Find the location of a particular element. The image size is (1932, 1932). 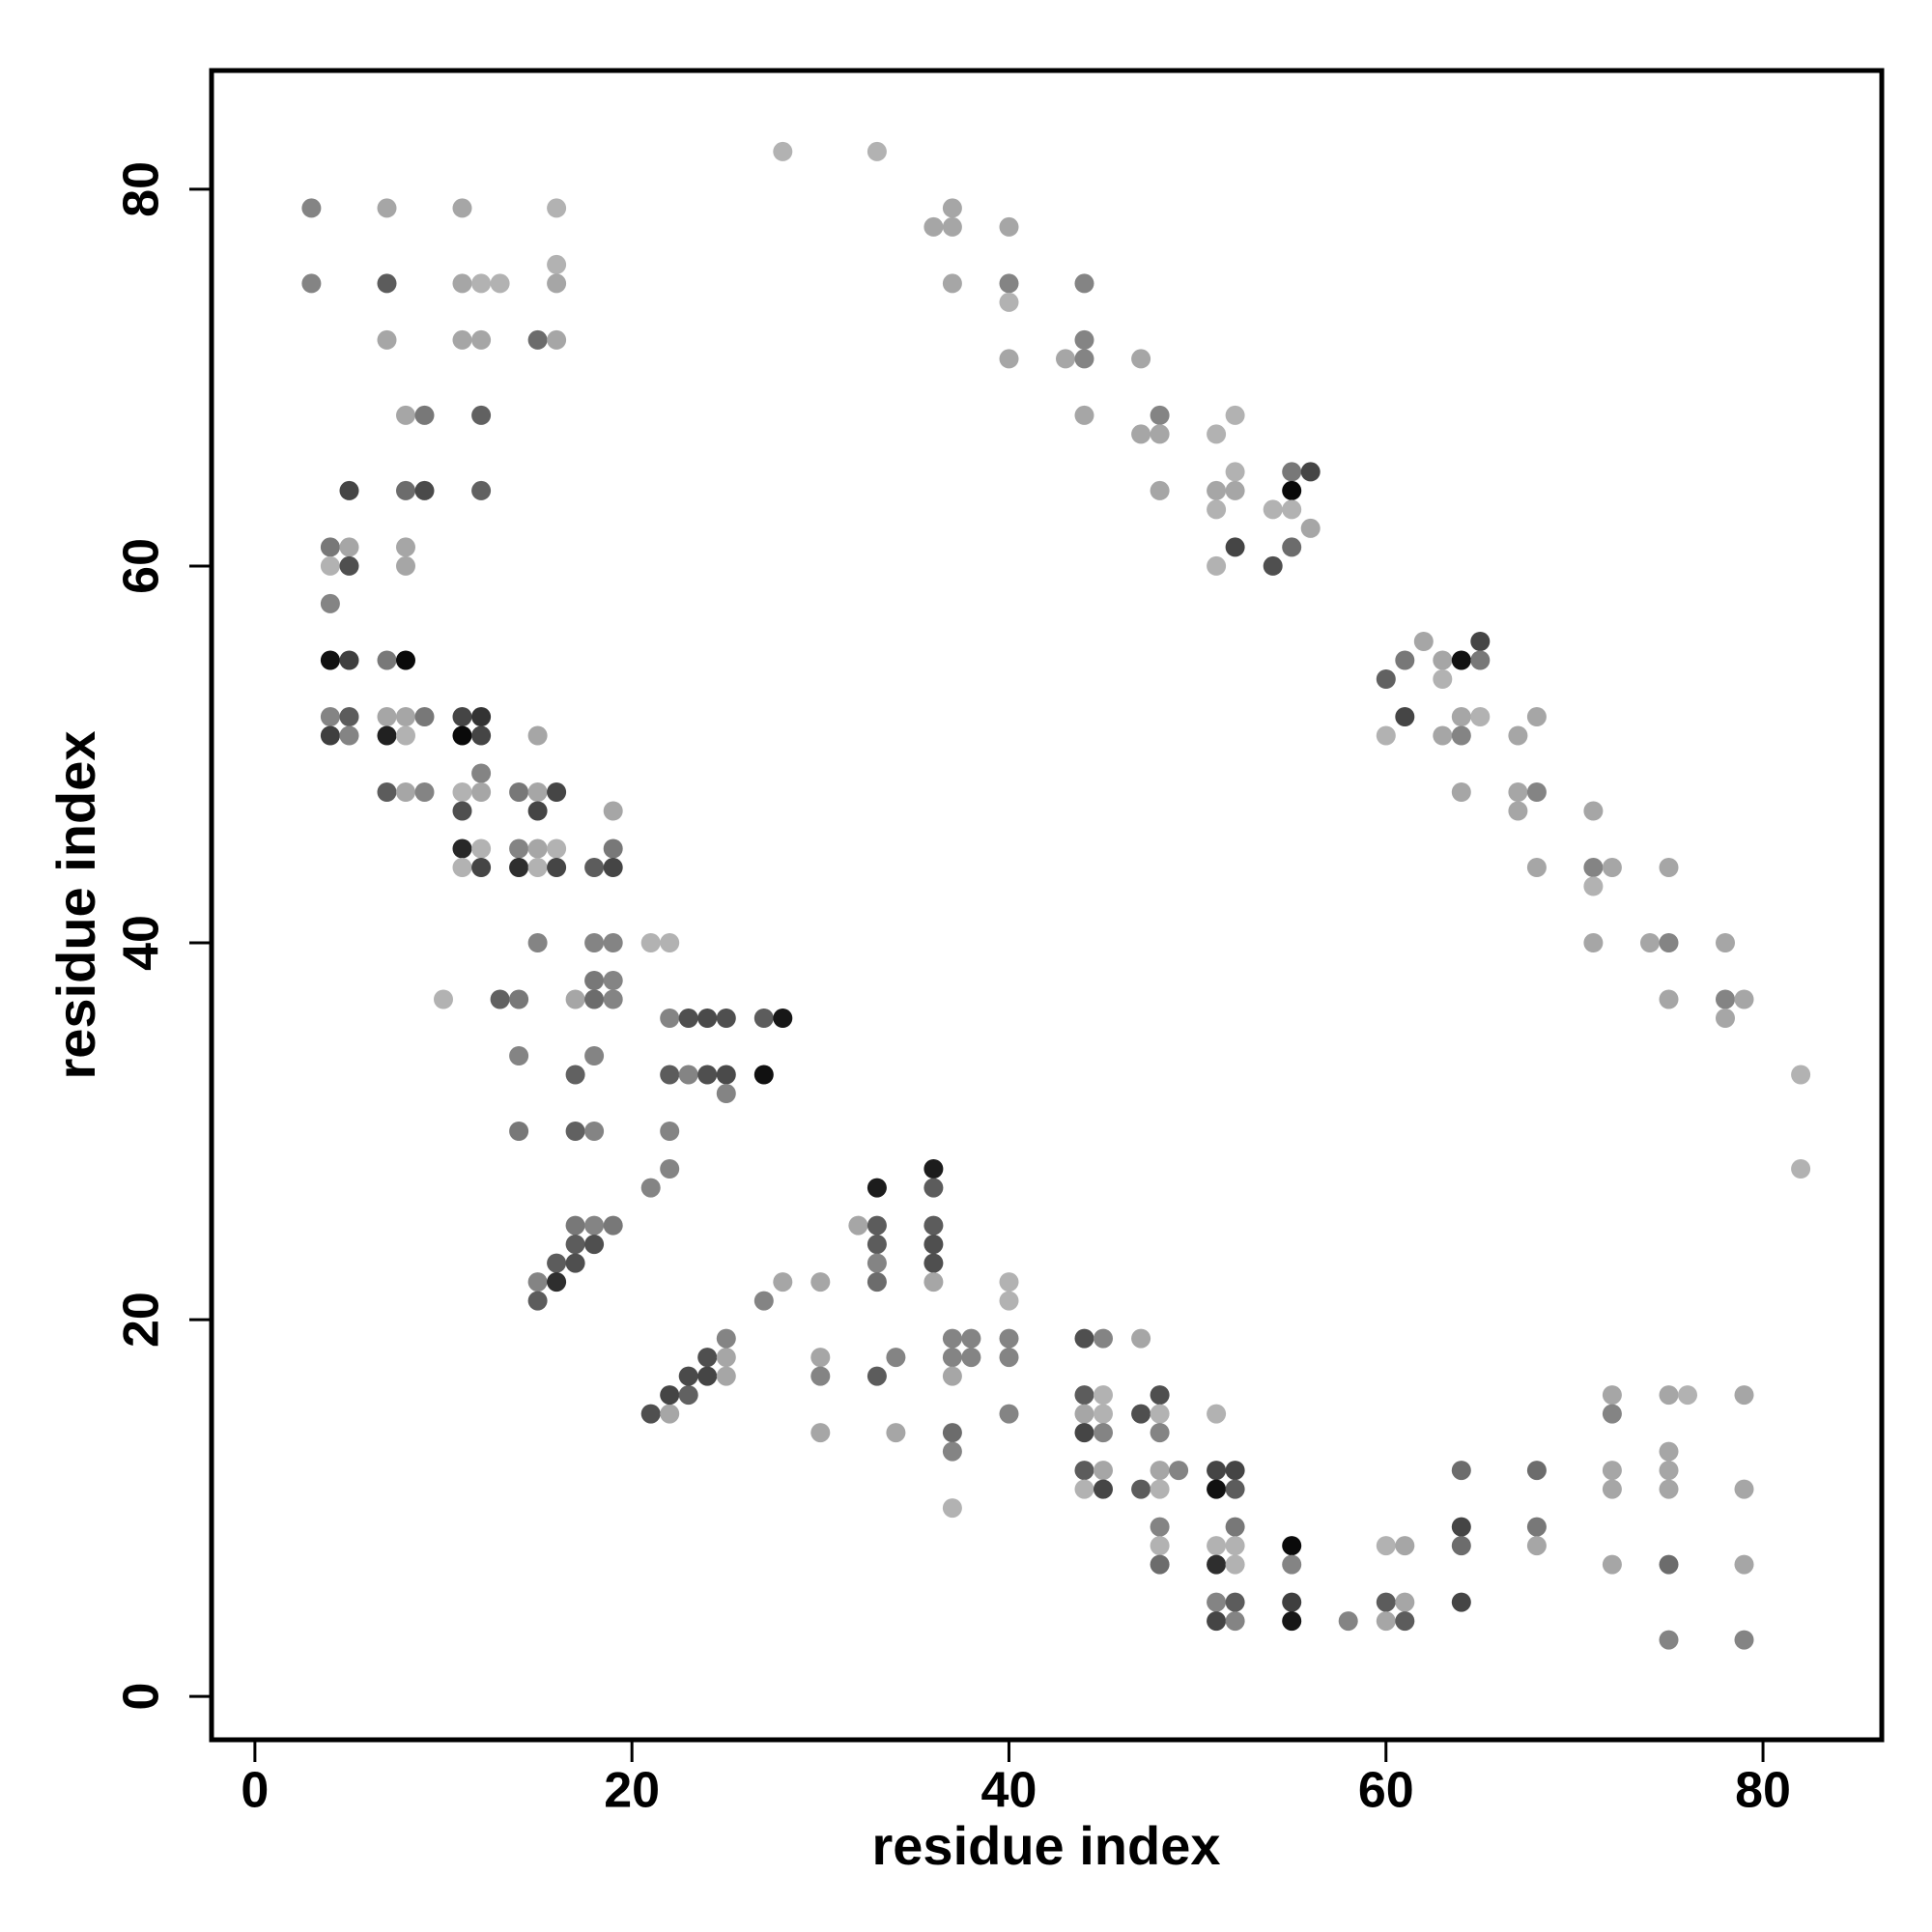

y-tick-label: 60 is located at coordinates (142, 566).